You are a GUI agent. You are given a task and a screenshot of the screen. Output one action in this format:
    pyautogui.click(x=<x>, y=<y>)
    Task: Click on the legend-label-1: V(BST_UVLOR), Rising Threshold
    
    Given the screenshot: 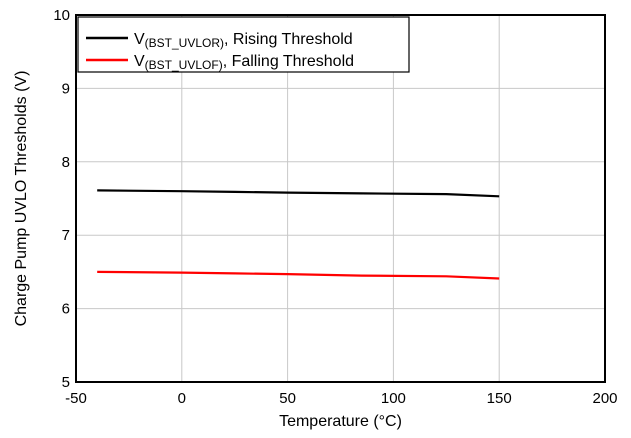 What is the action you would take?
    pyautogui.click(x=243, y=40)
    